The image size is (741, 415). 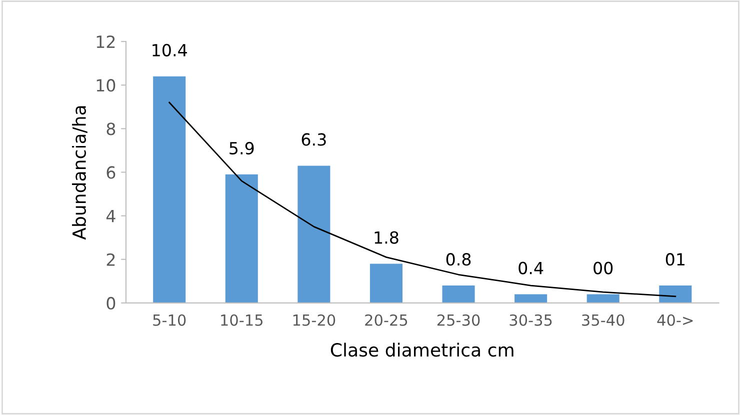 I want to click on y-tick-label: 4, so click(x=111, y=216).